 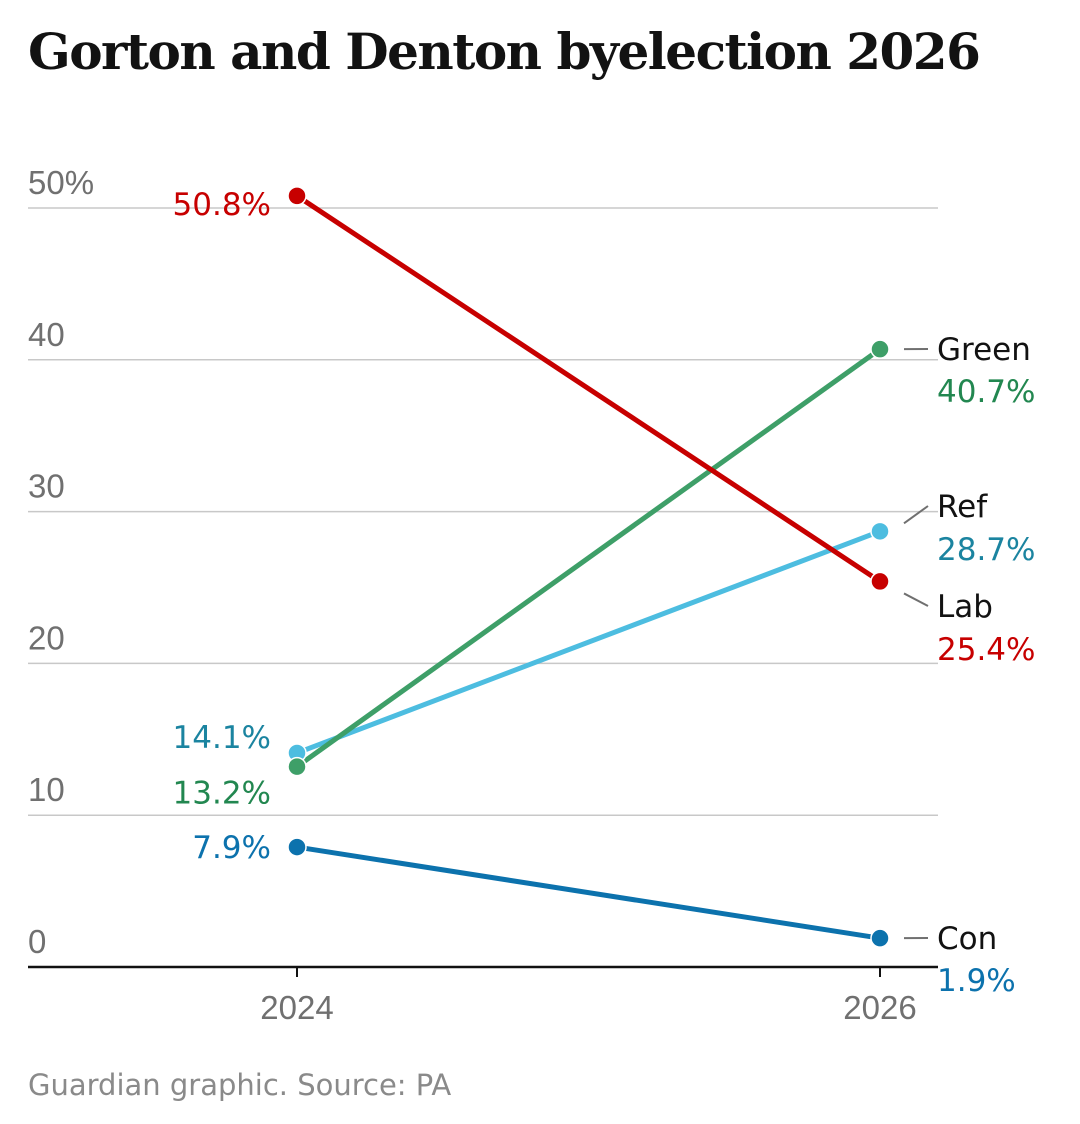 I want to click on series-name-con: Con, so click(x=967, y=939).